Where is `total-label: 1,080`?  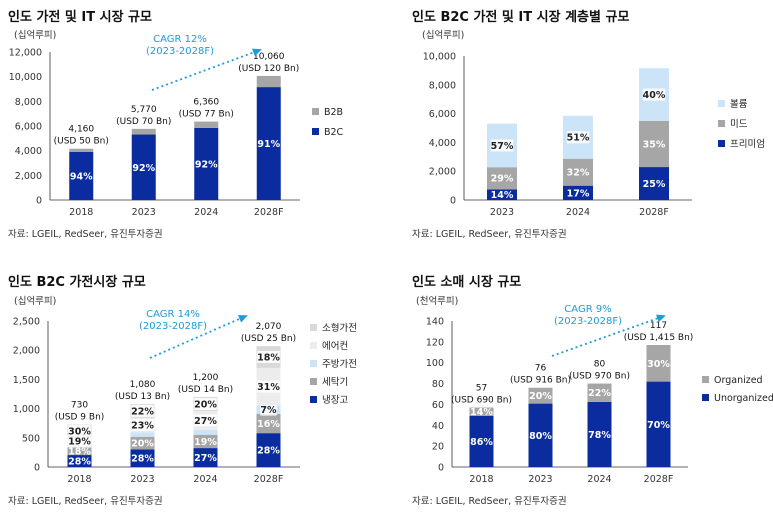
total-label: 1,080 is located at coordinates (143, 385).